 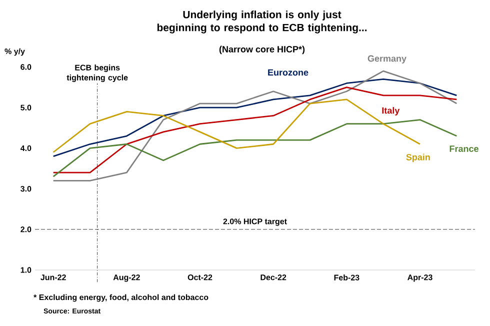 What do you see at coordinates (387, 59) in the screenshot?
I see `series-label: Germany` at bounding box center [387, 59].